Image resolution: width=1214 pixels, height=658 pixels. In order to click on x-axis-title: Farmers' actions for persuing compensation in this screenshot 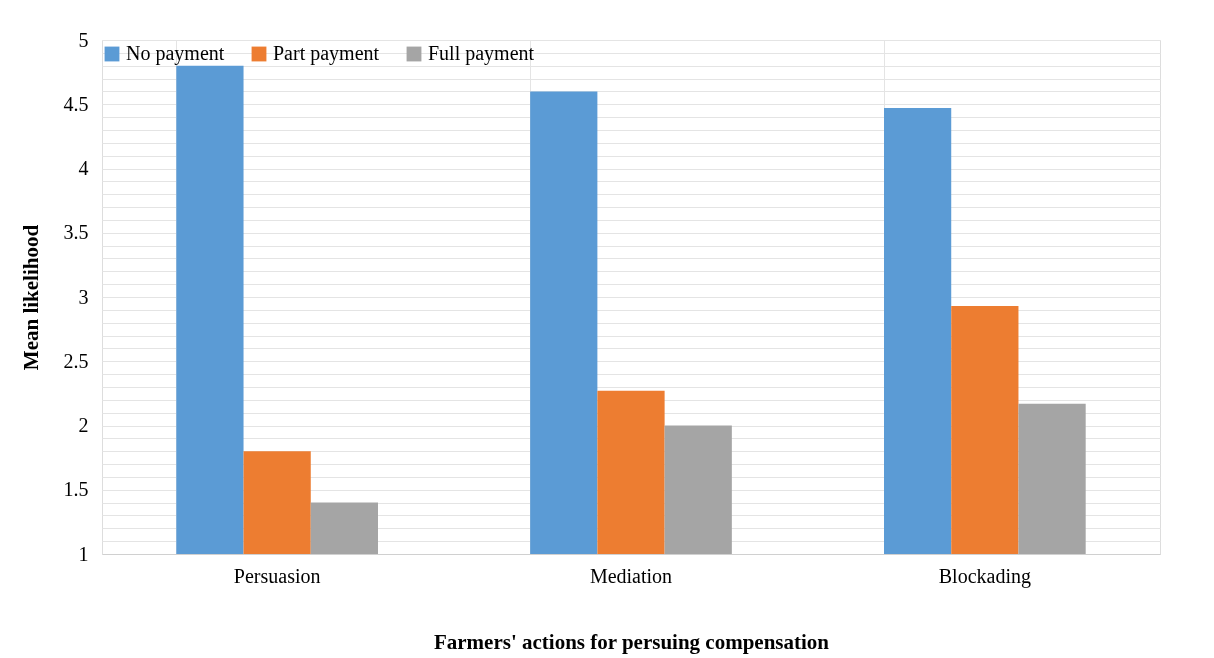, I will do `click(631, 641)`.